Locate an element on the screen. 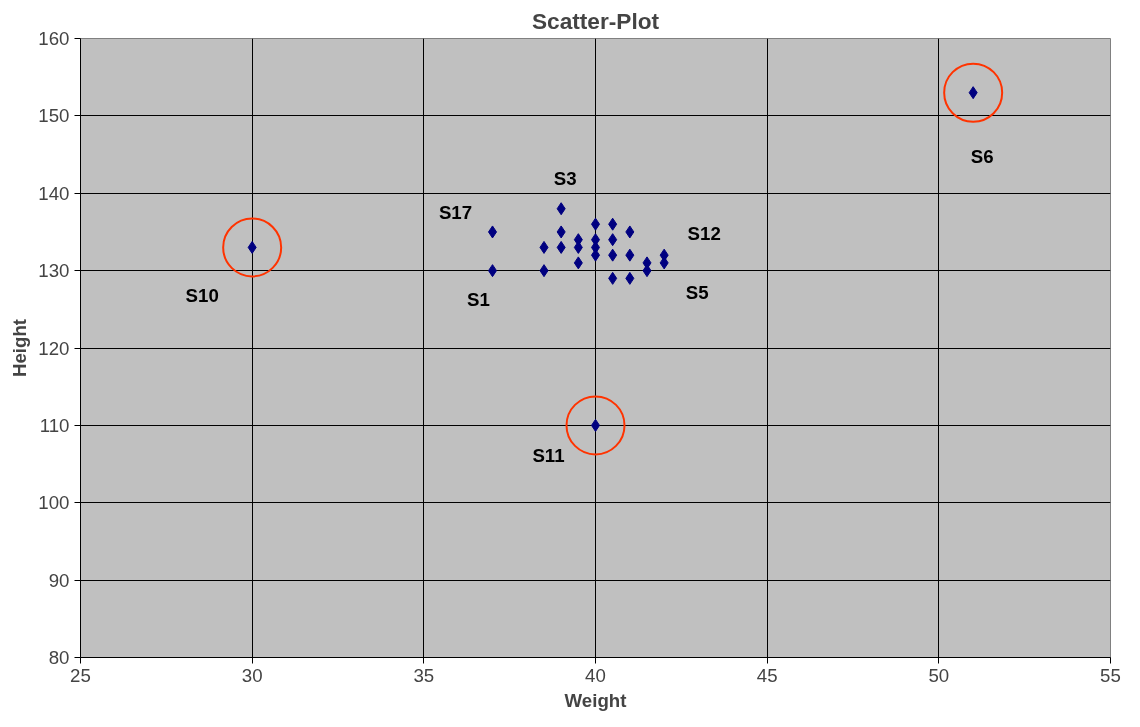 This screenshot has height=727, width=1140. x-tick-label: 50 is located at coordinates (939, 675).